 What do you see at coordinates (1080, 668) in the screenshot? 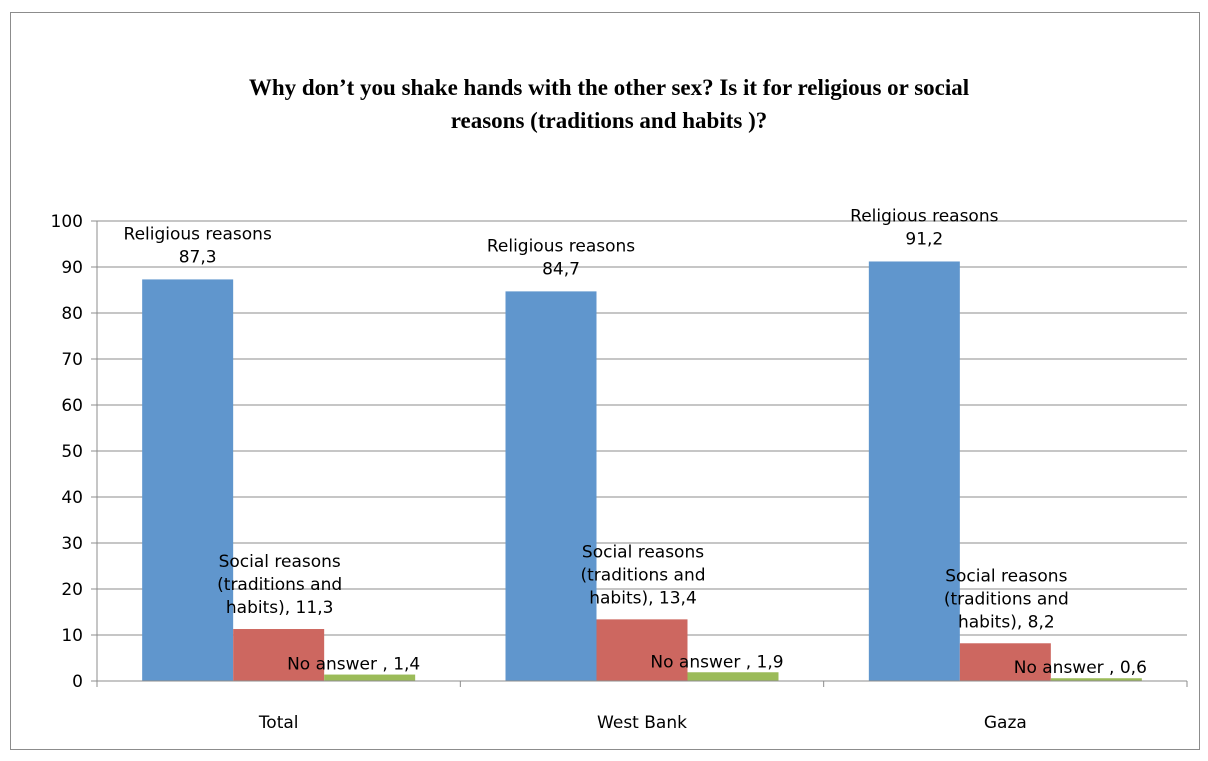
I see `data-label: No answer , 0,6` at bounding box center [1080, 668].